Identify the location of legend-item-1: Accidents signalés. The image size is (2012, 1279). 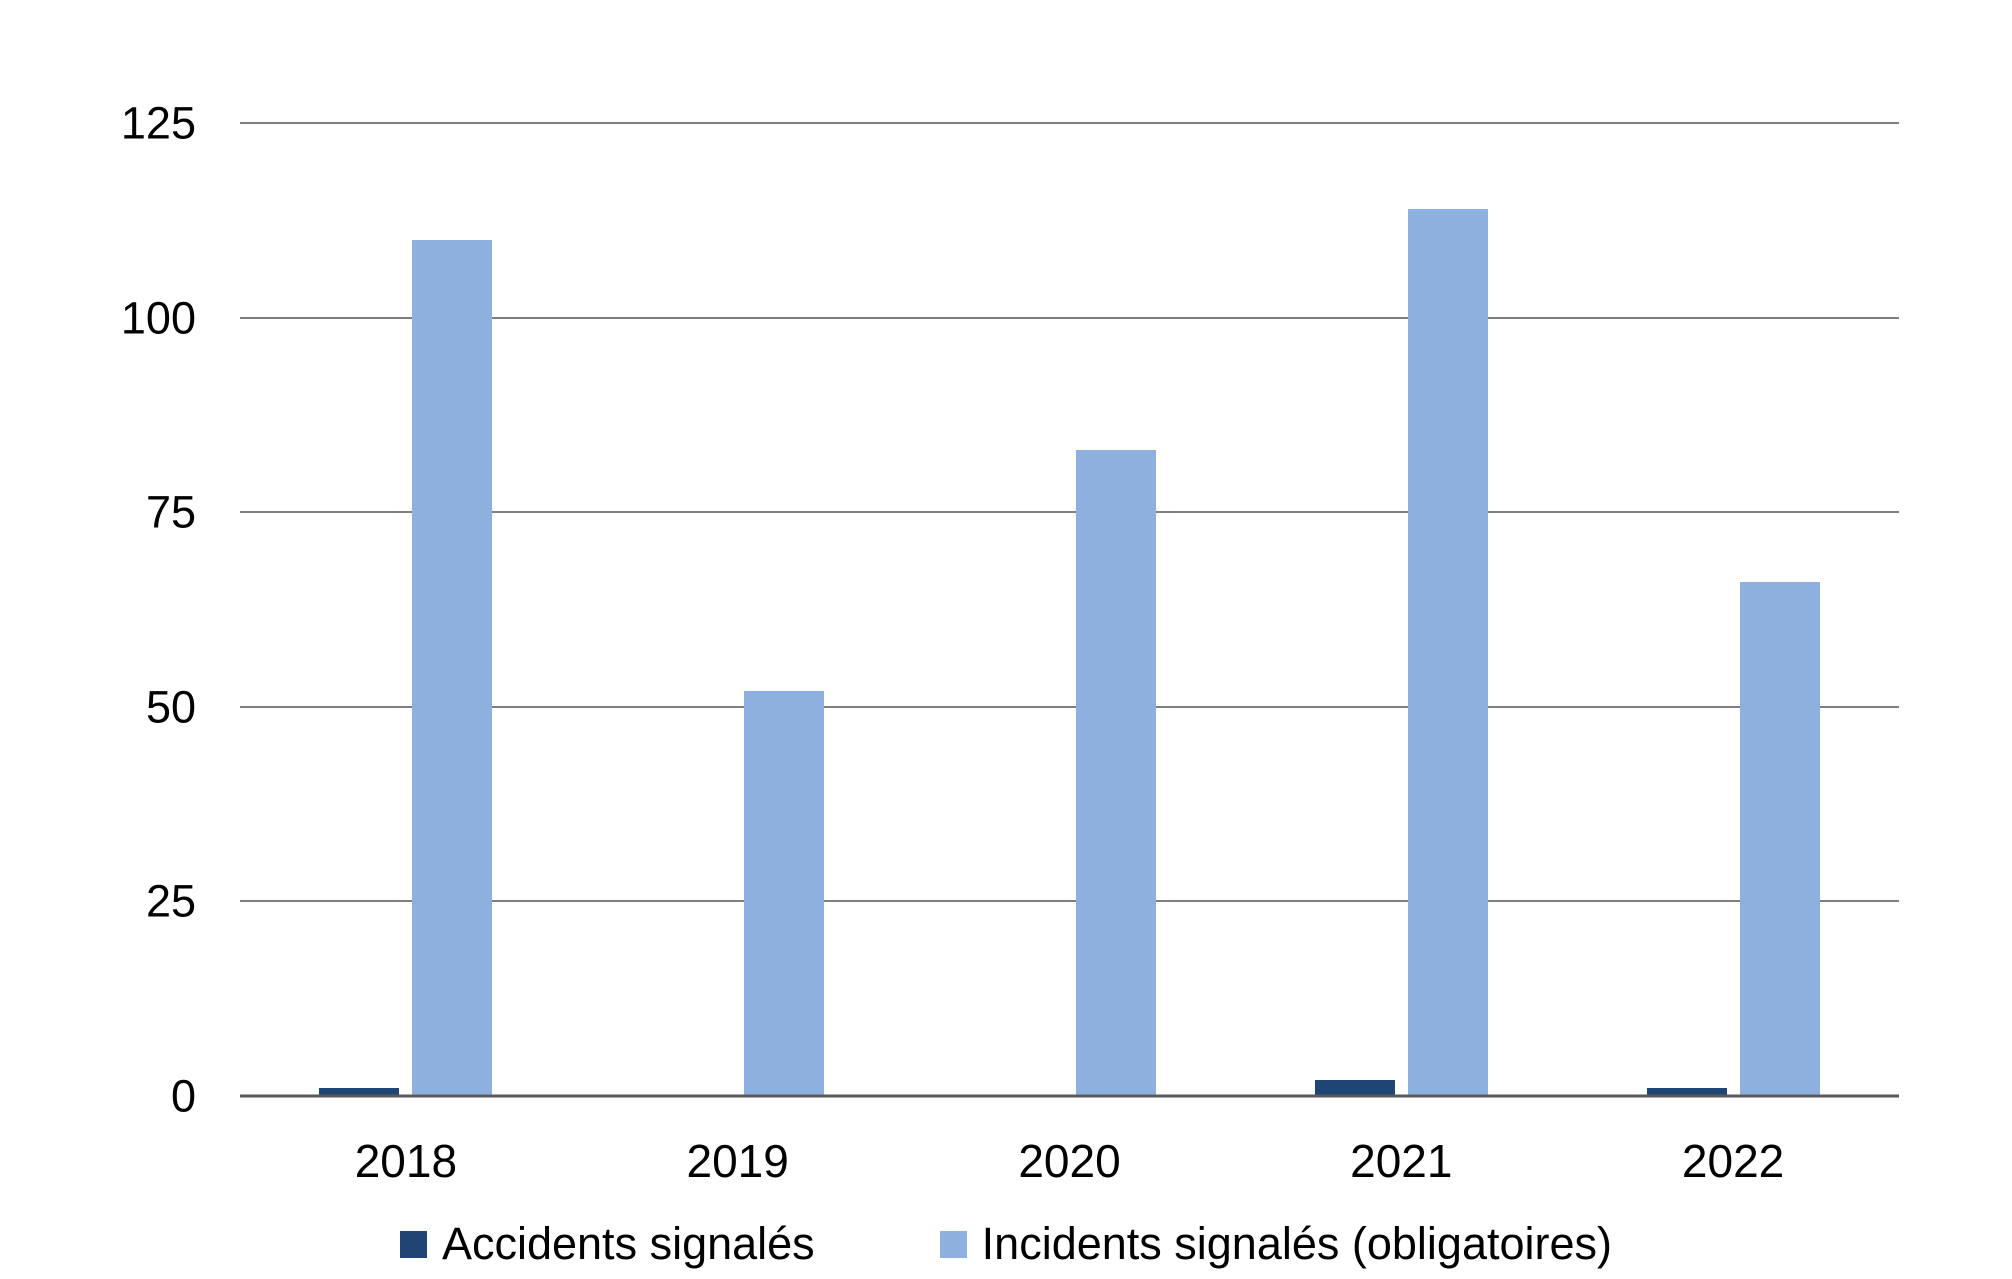
(607, 1244).